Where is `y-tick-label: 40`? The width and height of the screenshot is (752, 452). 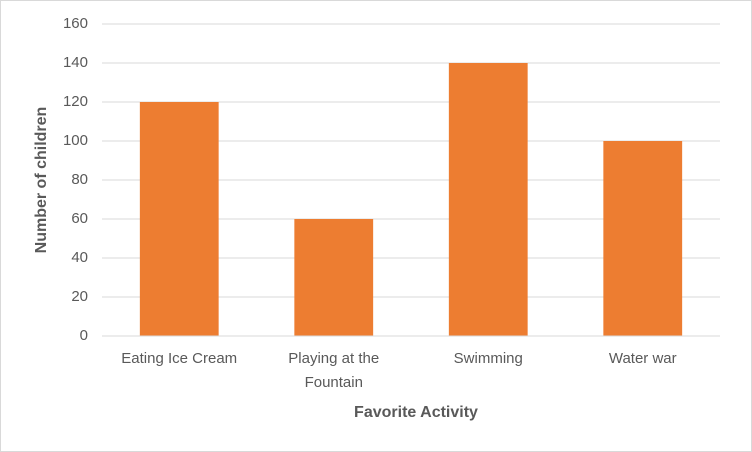
y-tick-label: 40 is located at coordinates (79, 257).